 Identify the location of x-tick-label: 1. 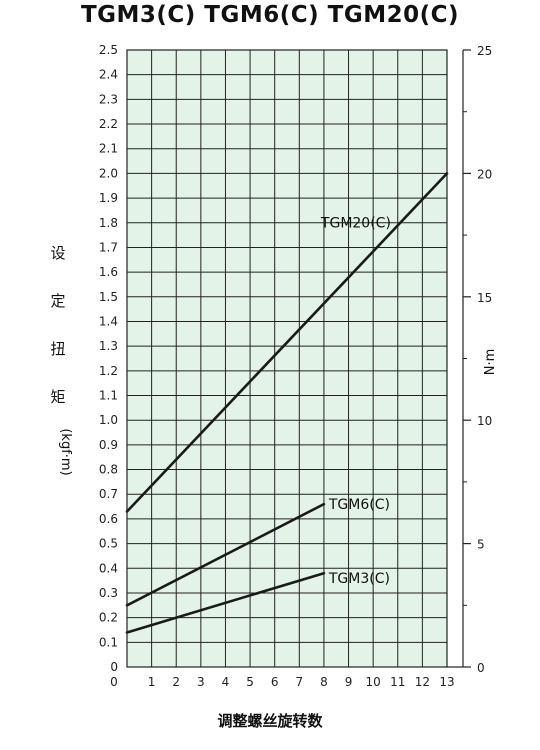
(152, 682).